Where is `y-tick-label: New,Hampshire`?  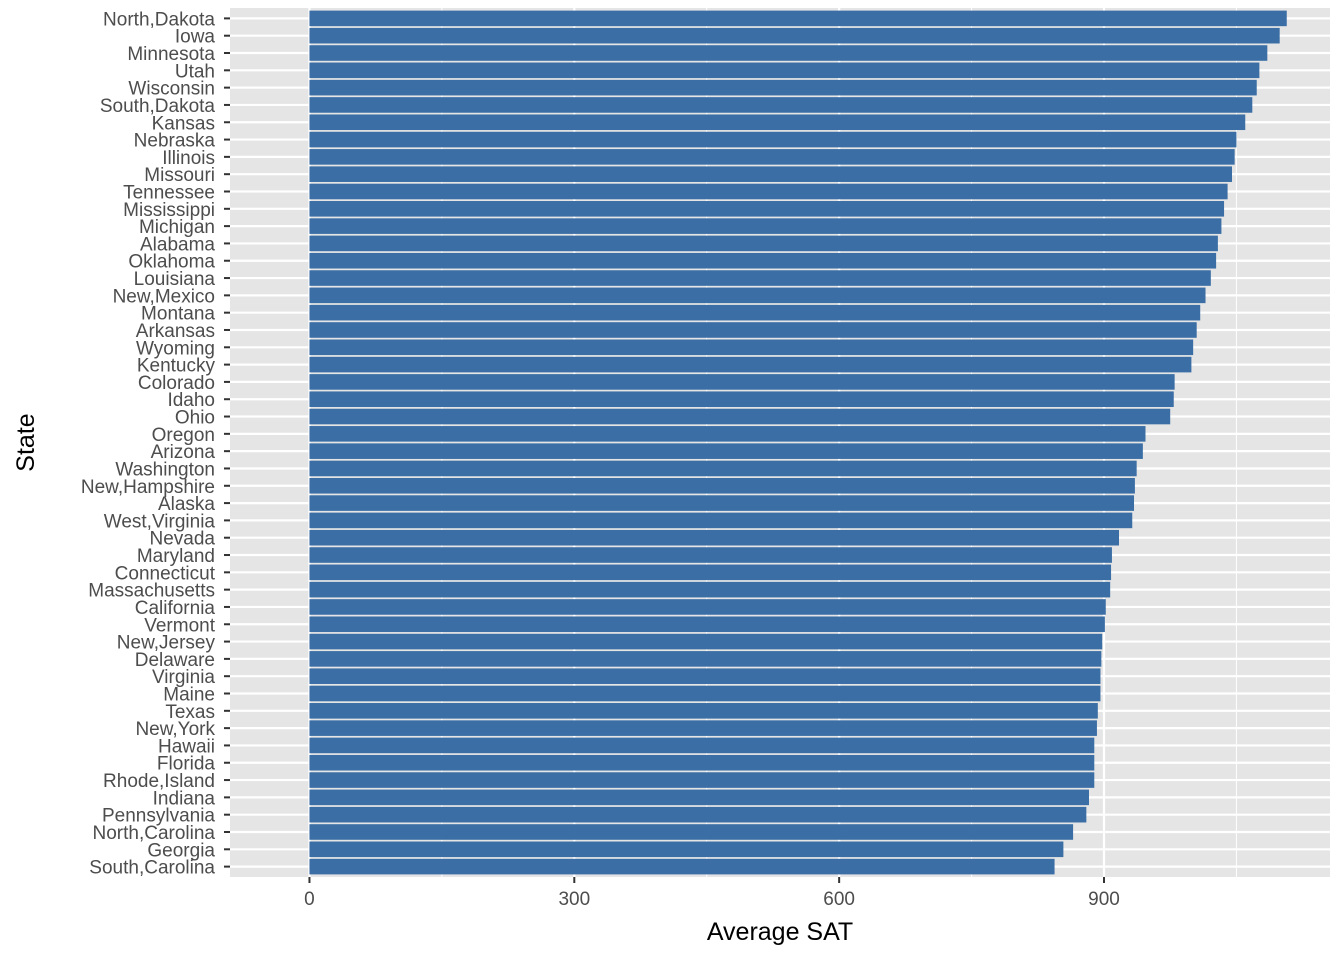
y-tick-label: New,Hampshire is located at coordinates (148, 487).